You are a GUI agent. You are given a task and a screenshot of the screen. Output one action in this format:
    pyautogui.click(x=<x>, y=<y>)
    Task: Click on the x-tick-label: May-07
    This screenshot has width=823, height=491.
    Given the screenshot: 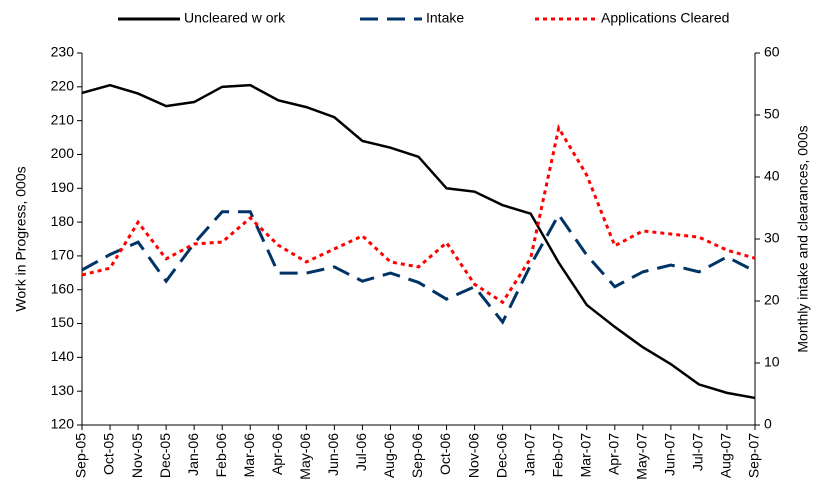 What is the action you would take?
    pyautogui.click(x=642, y=456)
    